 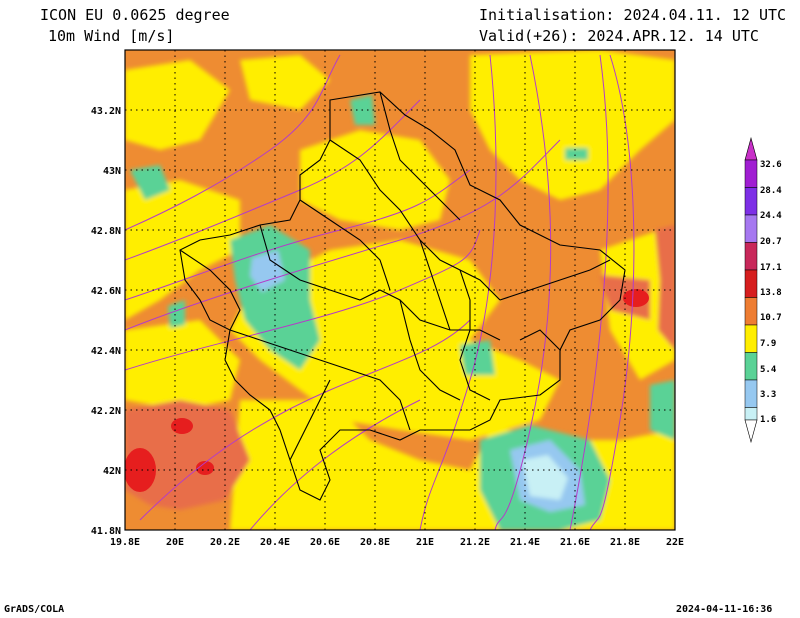 What do you see at coordinates (768, 344) in the screenshot?
I see `colorbar-tick: 7.9` at bounding box center [768, 344].